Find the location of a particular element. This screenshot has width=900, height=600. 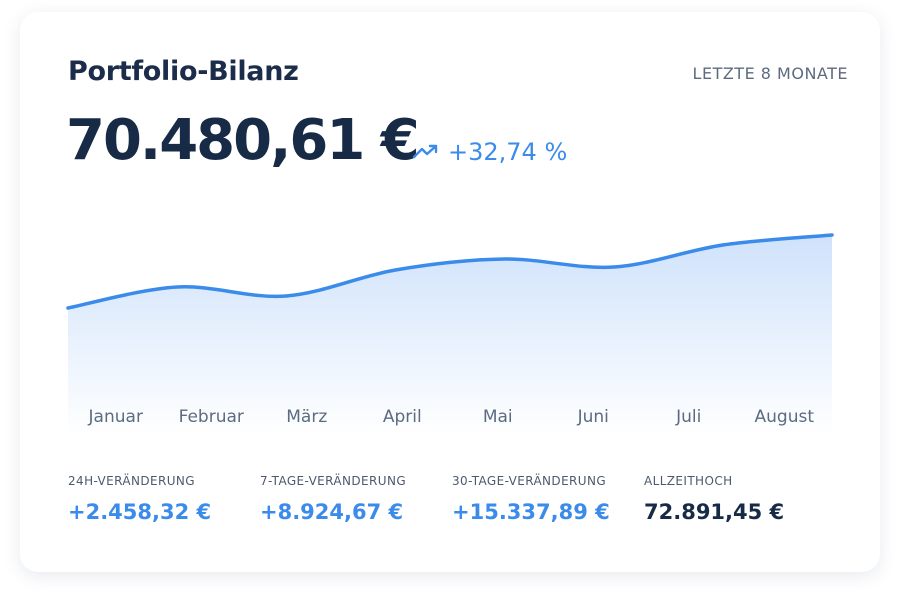

change: +32,74 % is located at coordinates (489, 152).